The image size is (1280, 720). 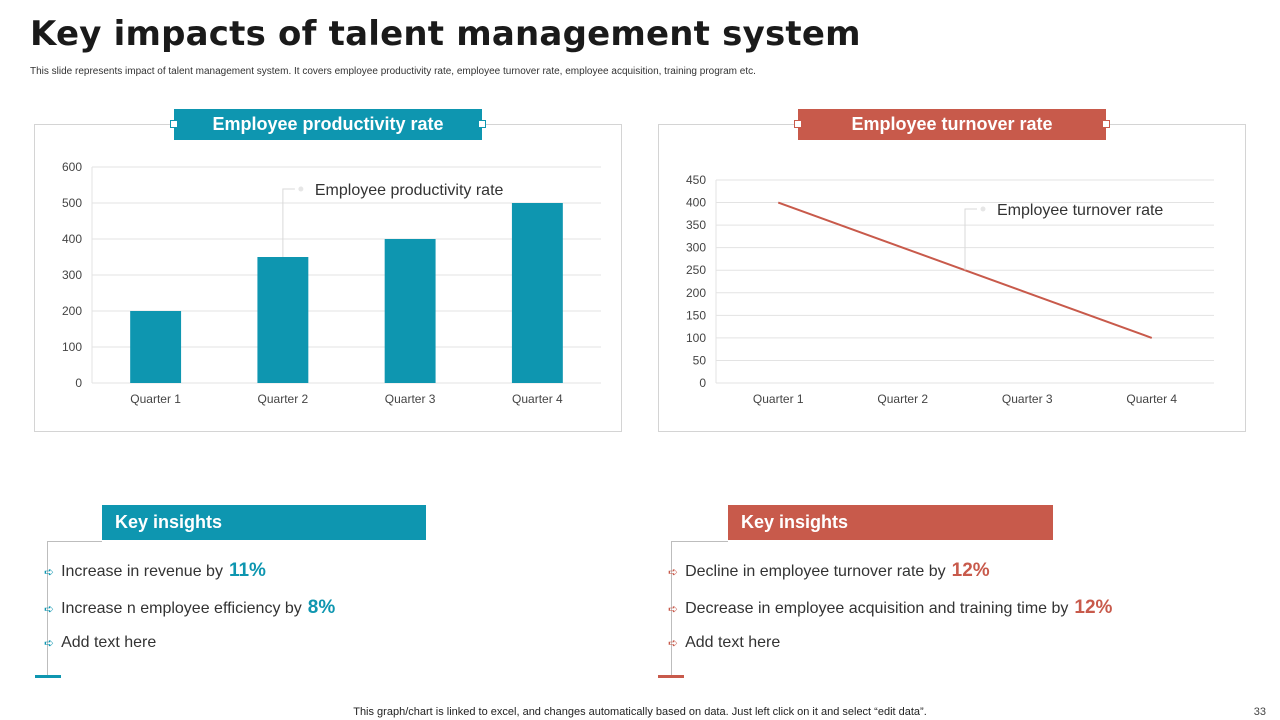 I want to click on list-item: ➪ Increase in revenue by 11%, so click(x=189, y=578).